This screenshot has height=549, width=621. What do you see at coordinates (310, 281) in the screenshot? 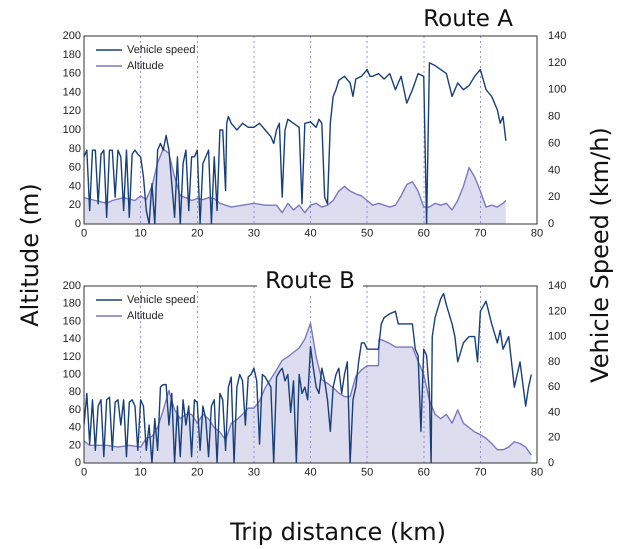
I see `chart-title: Route B` at bounding box center [310, 281].